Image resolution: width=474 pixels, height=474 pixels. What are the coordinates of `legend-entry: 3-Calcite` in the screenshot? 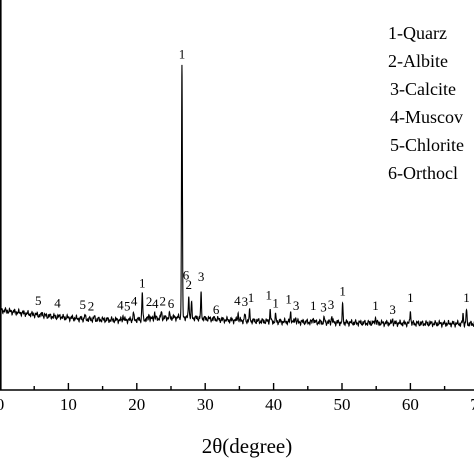 It's located at (423, 89).